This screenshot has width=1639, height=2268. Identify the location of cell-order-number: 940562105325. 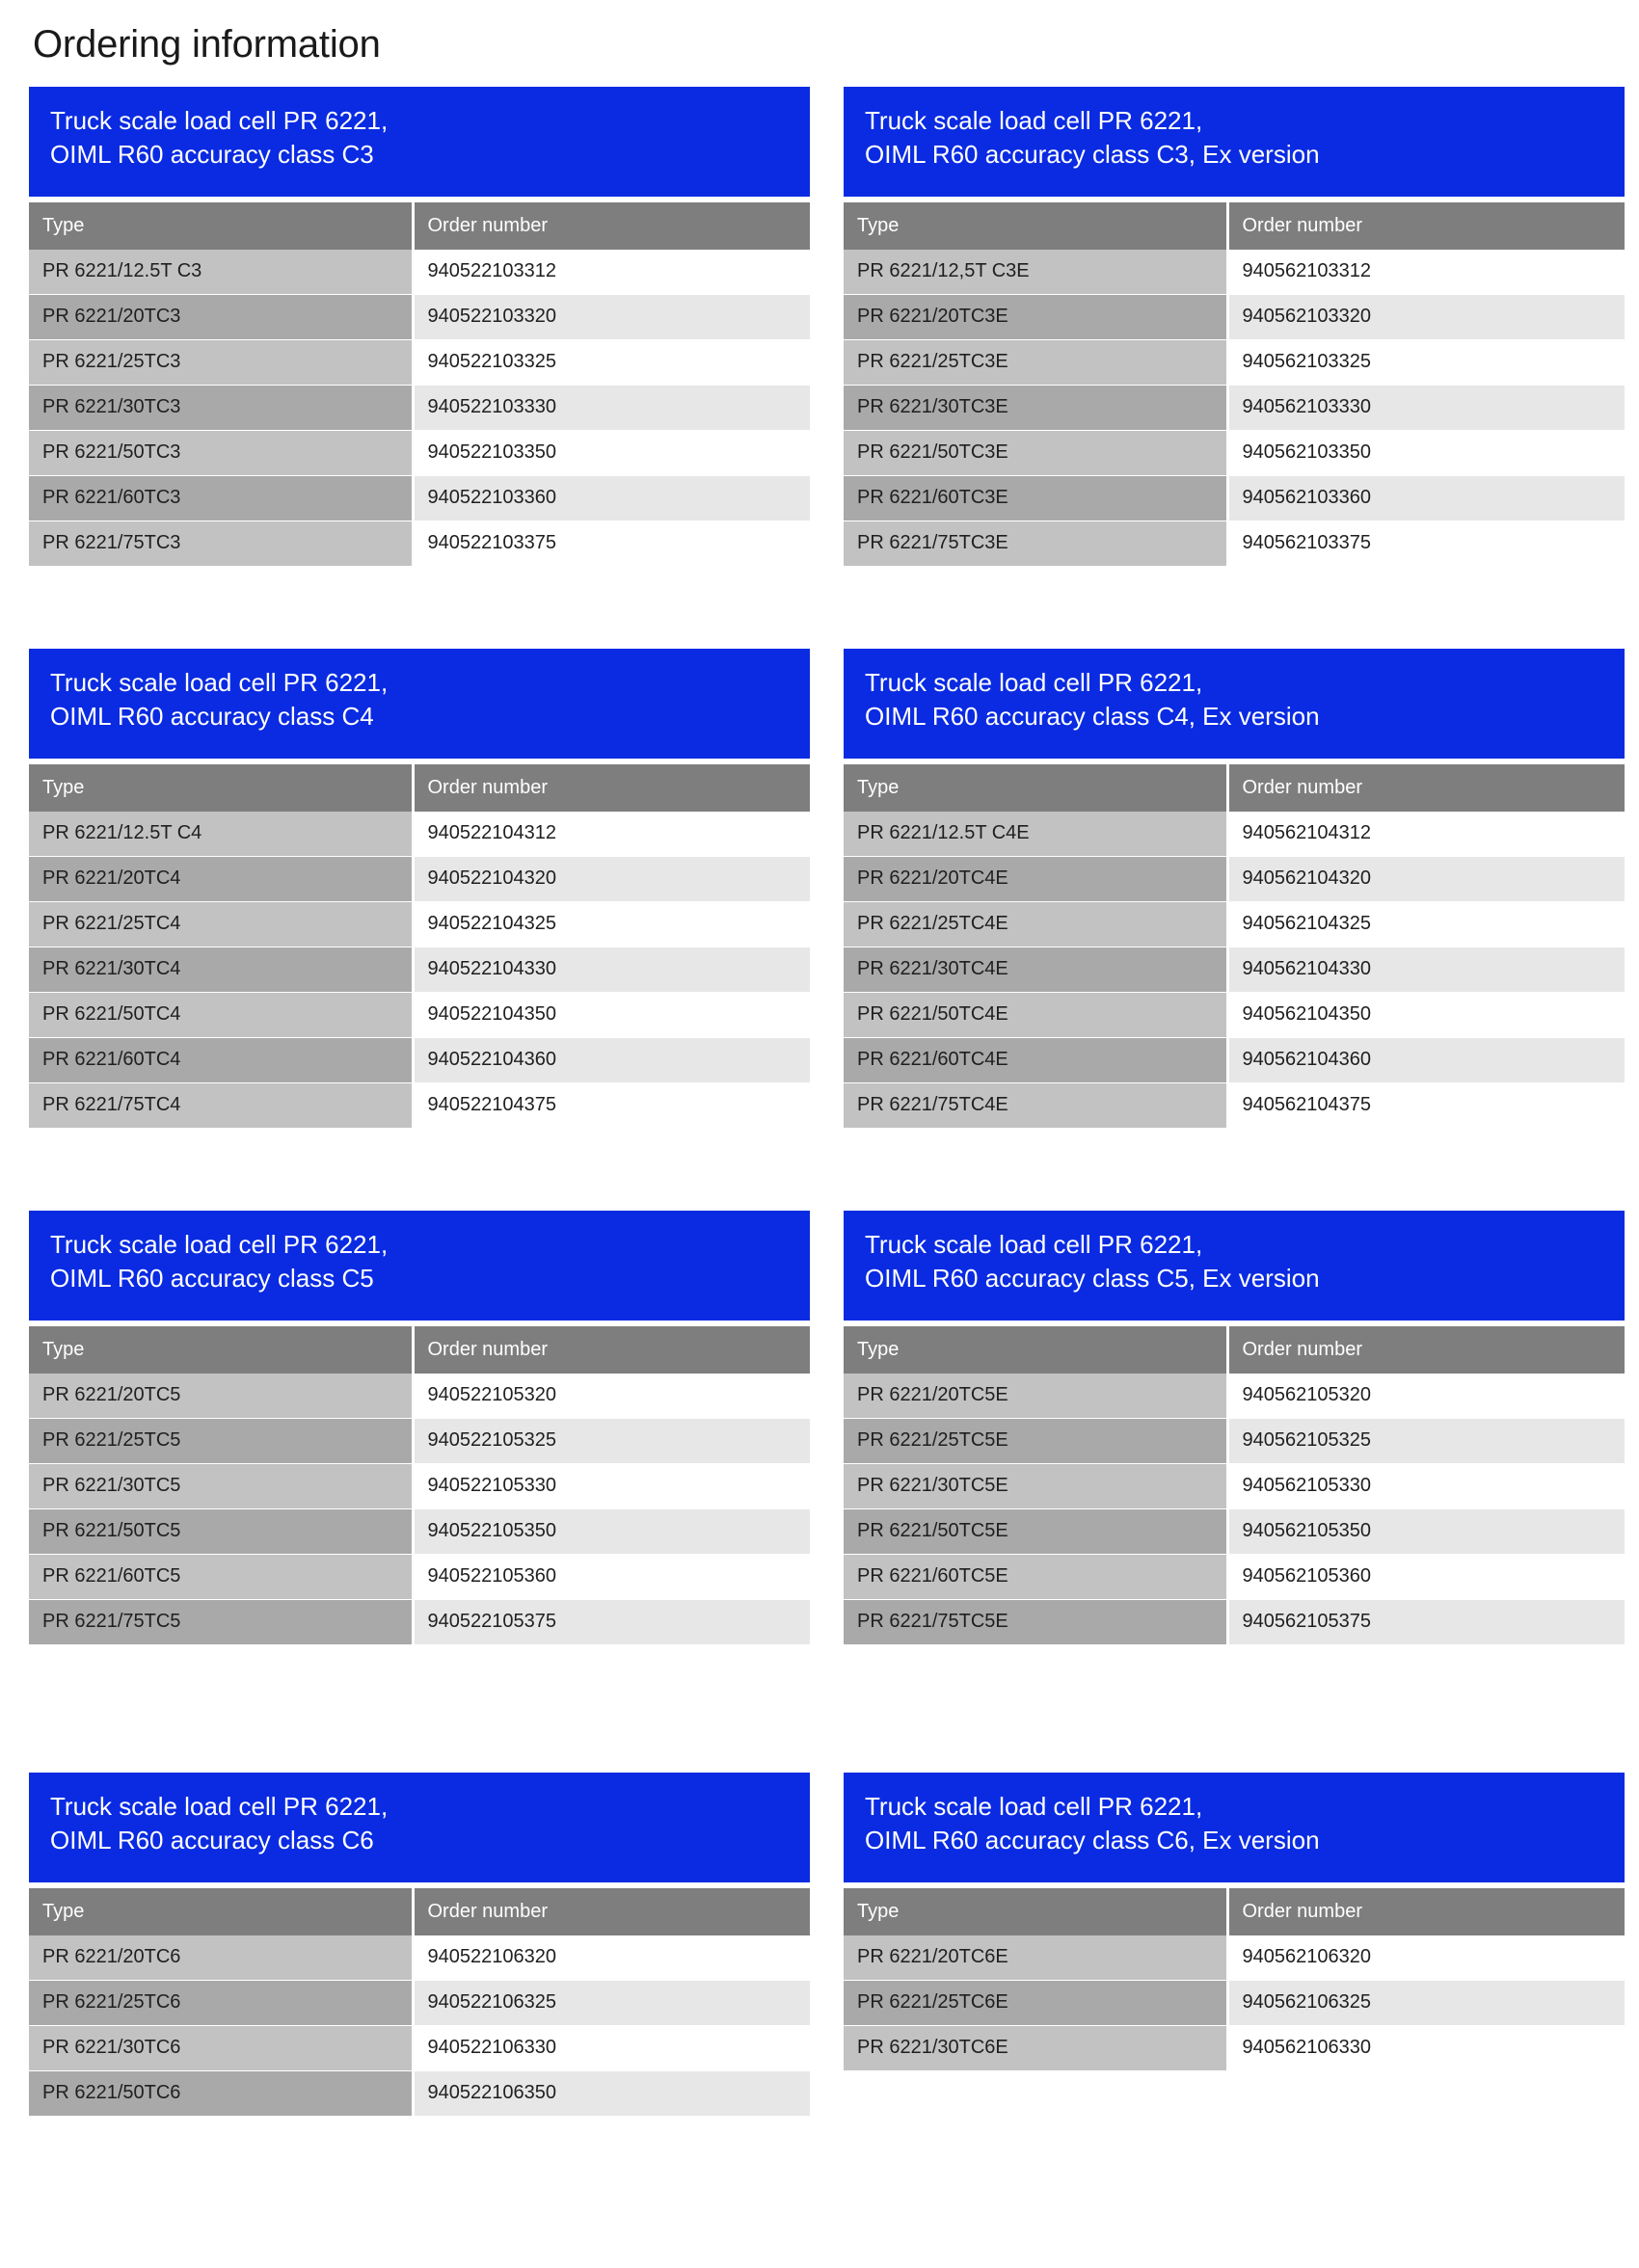
(1426, 1441).